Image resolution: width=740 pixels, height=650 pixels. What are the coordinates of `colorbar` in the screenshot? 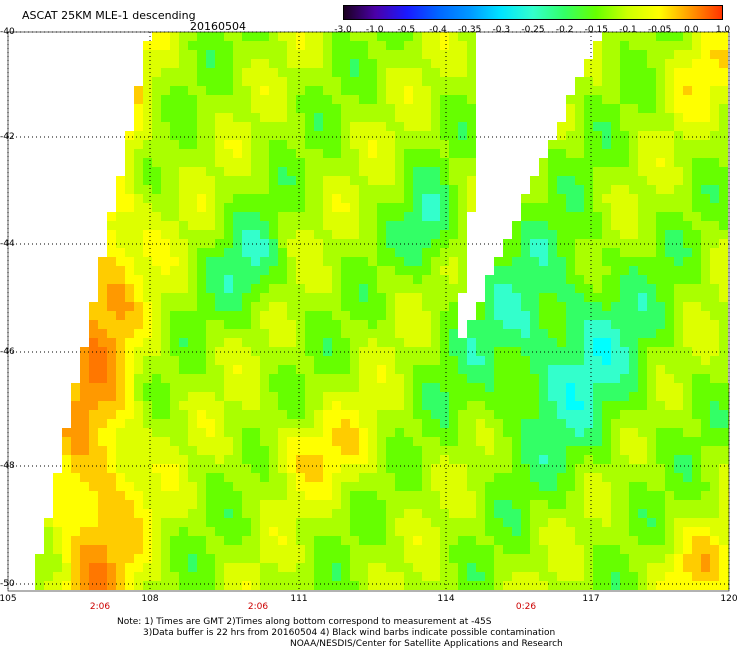 It's located at (533, 12).